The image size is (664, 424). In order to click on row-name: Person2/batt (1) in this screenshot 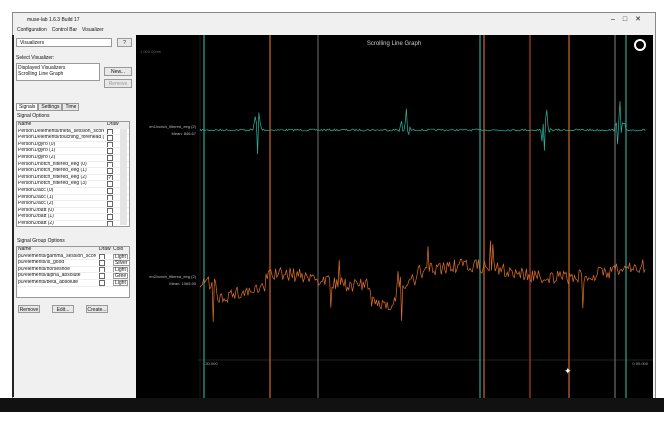, I will do `click(36, 217)`.